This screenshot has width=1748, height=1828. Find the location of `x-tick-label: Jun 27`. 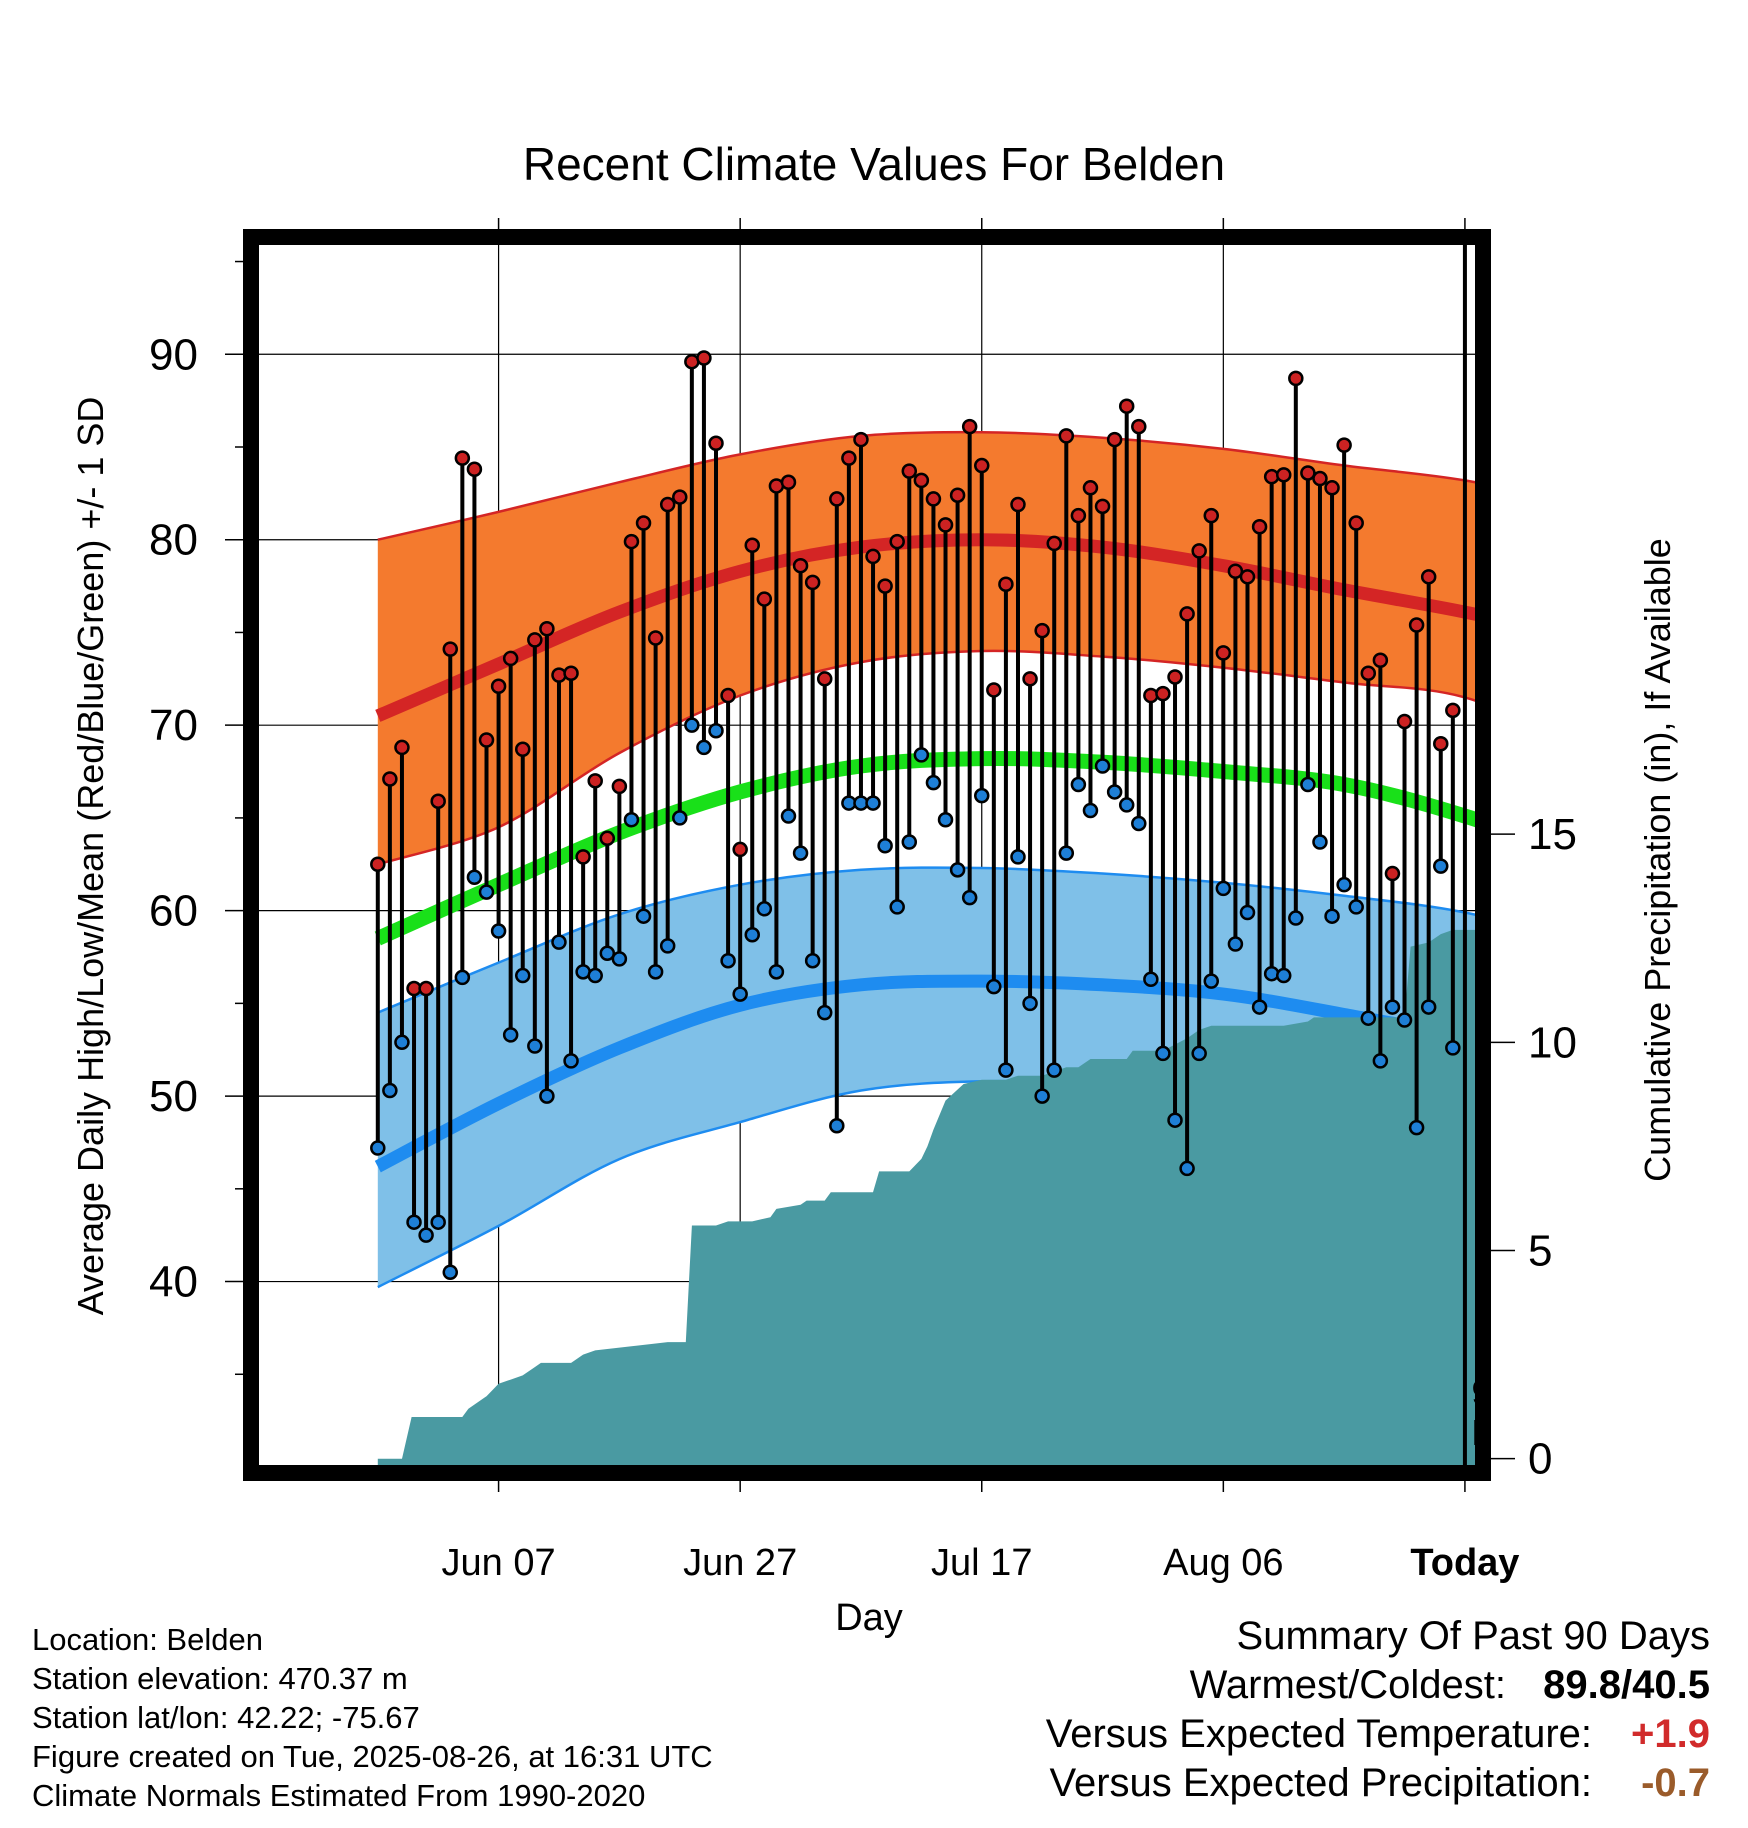

x-tick-label: Jun 27 is located at coordinates (740, 1563).